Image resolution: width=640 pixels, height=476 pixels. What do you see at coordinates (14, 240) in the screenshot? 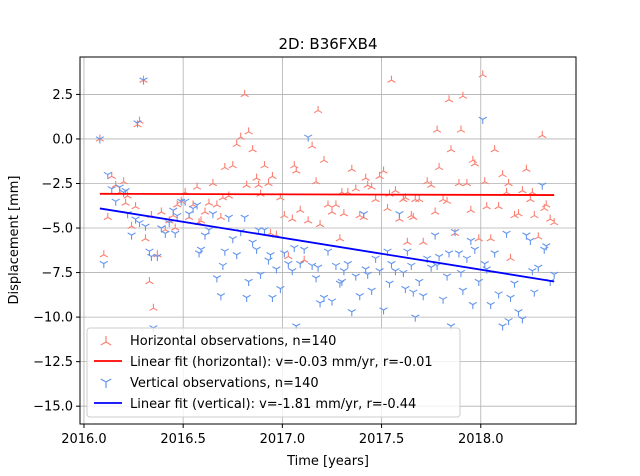
I see `y-axis-label: Displacement [mm]` at bounding box center [14, 240].